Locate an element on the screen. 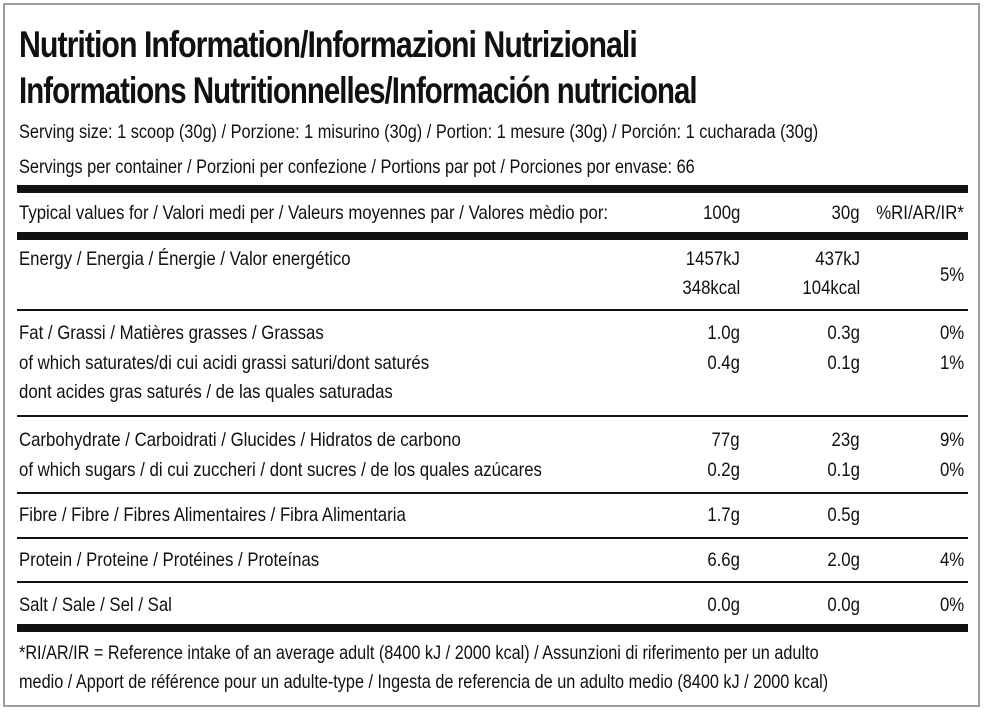  carbohydrate-ri: 9% is located at coordinates (951, 440).